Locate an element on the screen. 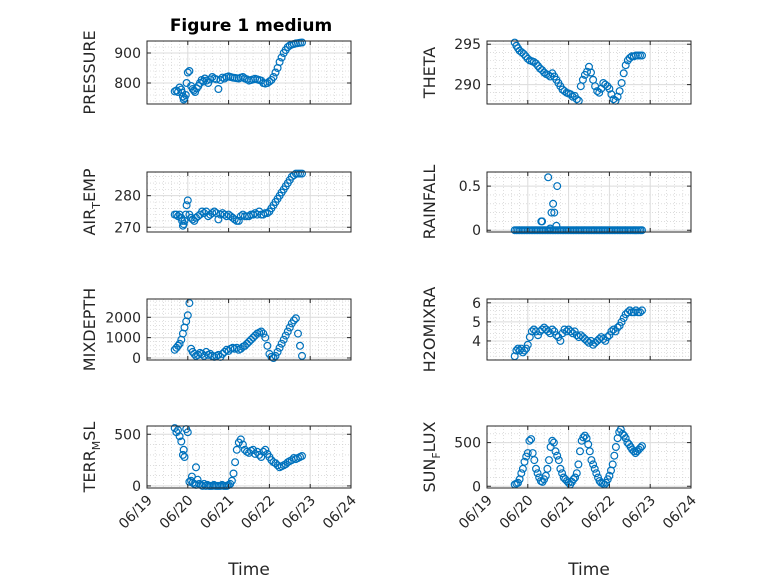 This screenshot has height=583, width=778. y-axis-label-subscript: F is located at coordinates (436, 455).